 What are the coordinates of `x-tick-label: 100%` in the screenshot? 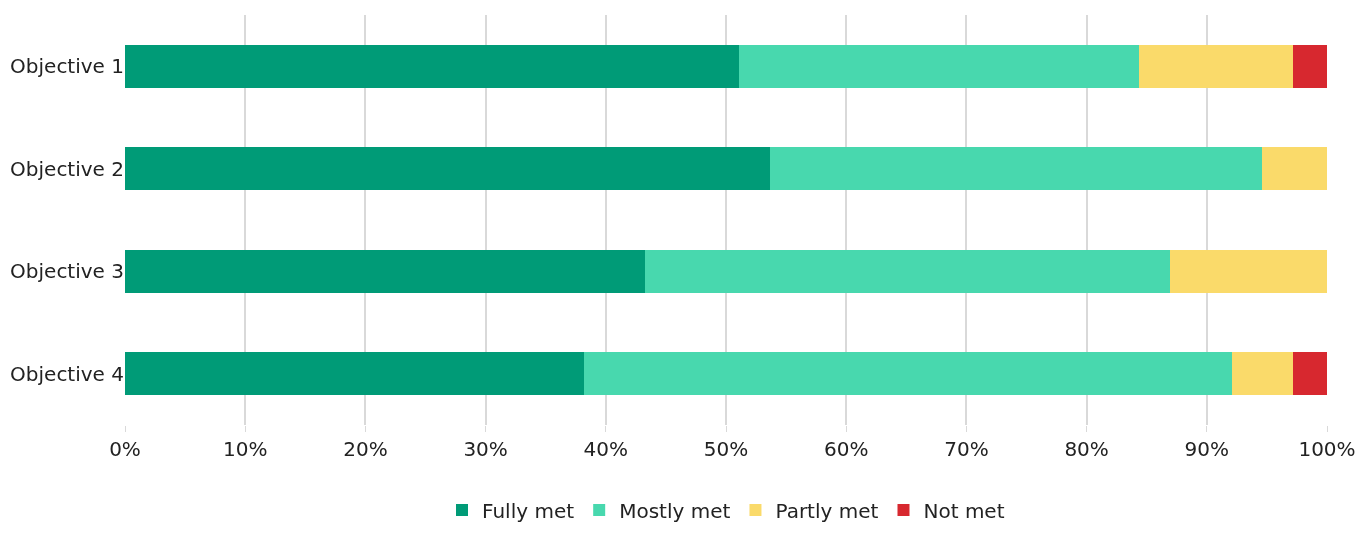 It's located at (1327, 449).